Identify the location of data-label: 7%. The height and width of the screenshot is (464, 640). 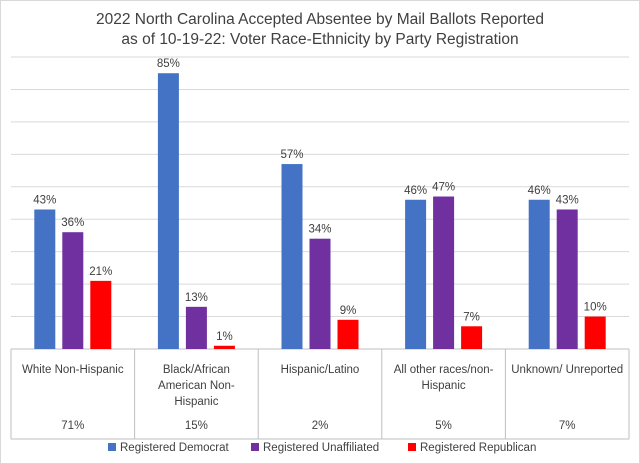
(471, 317).